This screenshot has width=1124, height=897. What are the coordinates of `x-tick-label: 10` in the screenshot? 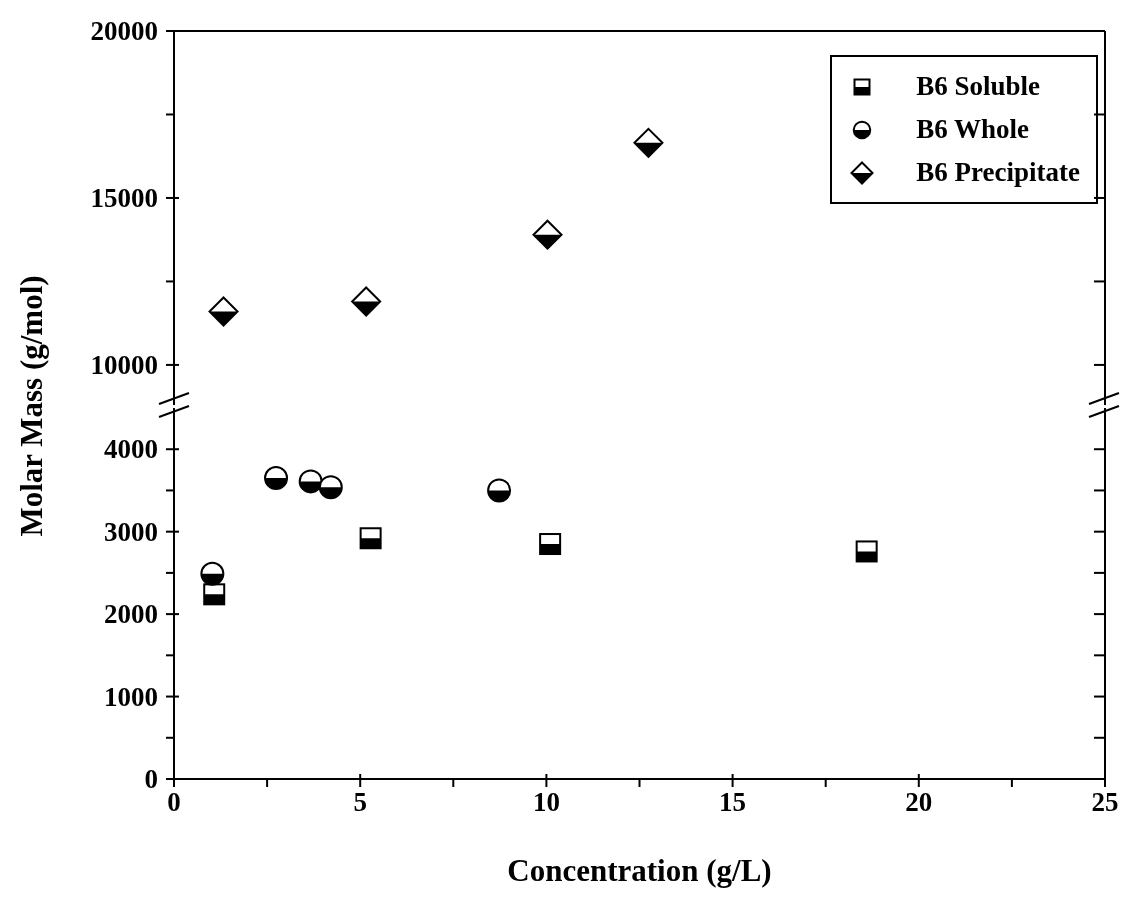 It's located at (546, 802).